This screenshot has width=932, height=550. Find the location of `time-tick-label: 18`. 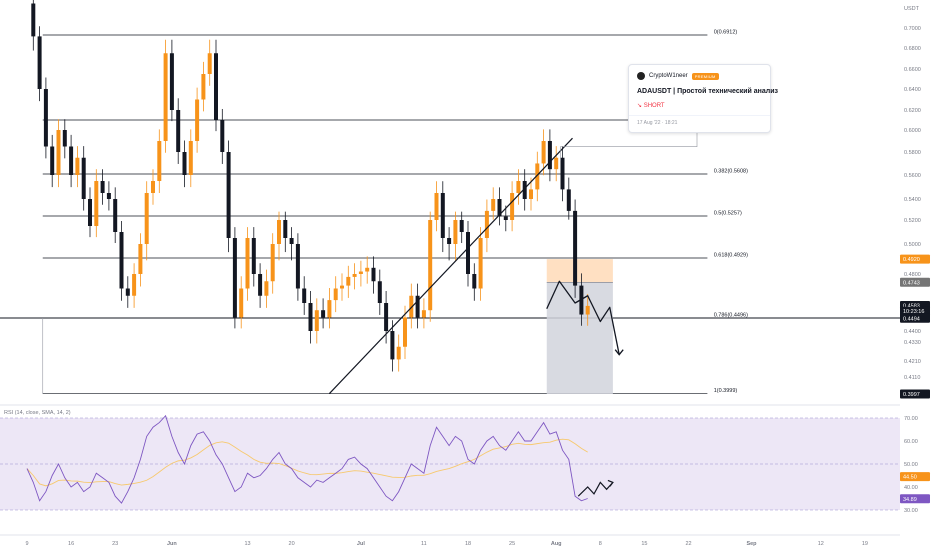

time-tick-label: 18 is located at coordinates (468, 544).